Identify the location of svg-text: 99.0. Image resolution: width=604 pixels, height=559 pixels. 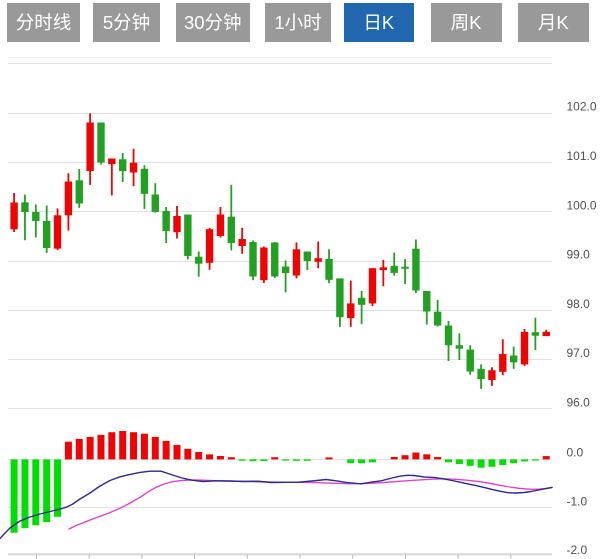
(579, 255).